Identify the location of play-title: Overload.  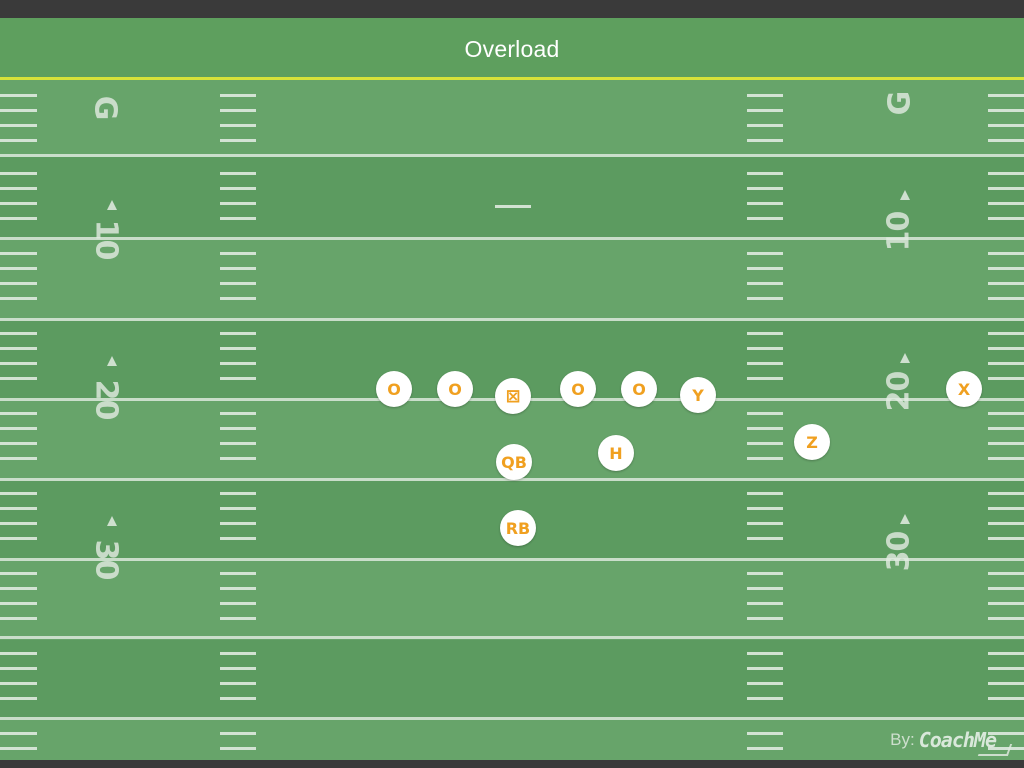
(512, 49).